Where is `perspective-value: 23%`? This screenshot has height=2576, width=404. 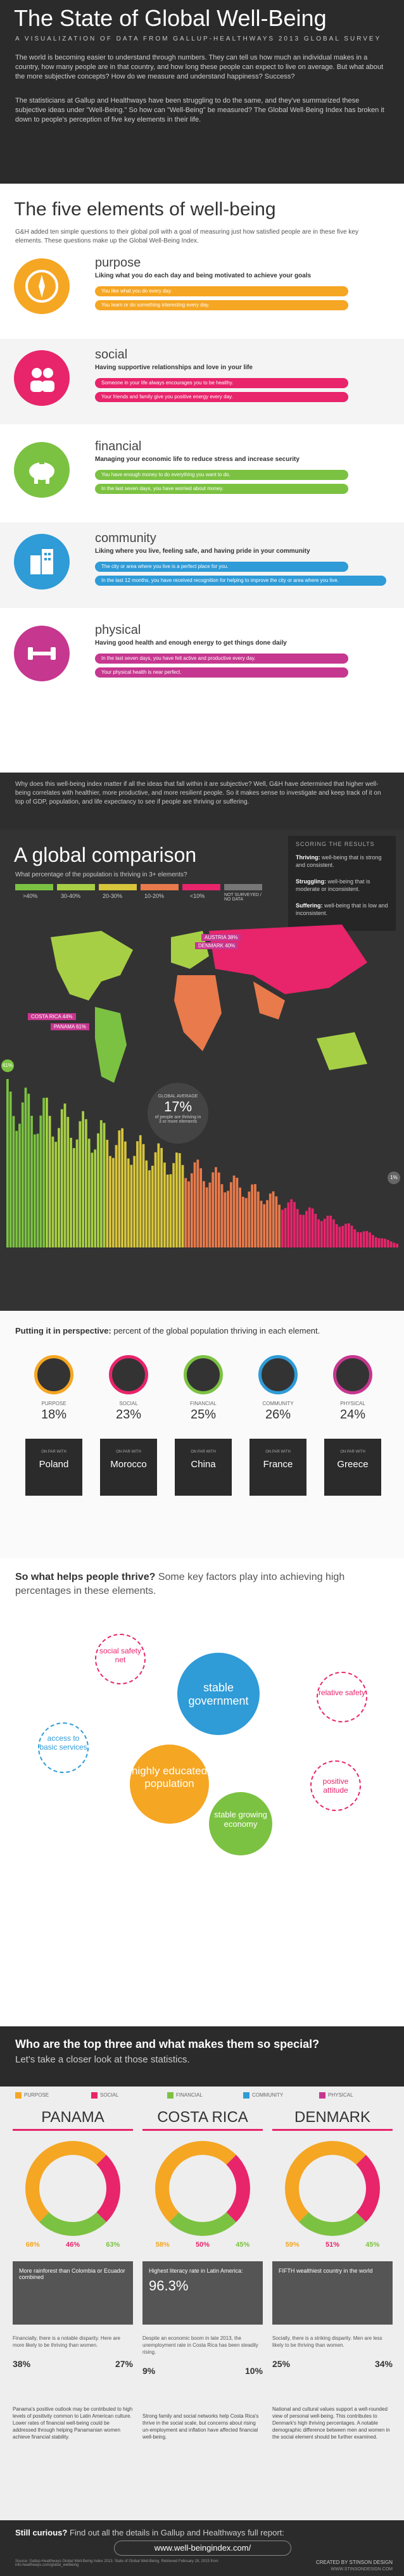
perspective-value: 23% is located at coordinates (128, 1415).